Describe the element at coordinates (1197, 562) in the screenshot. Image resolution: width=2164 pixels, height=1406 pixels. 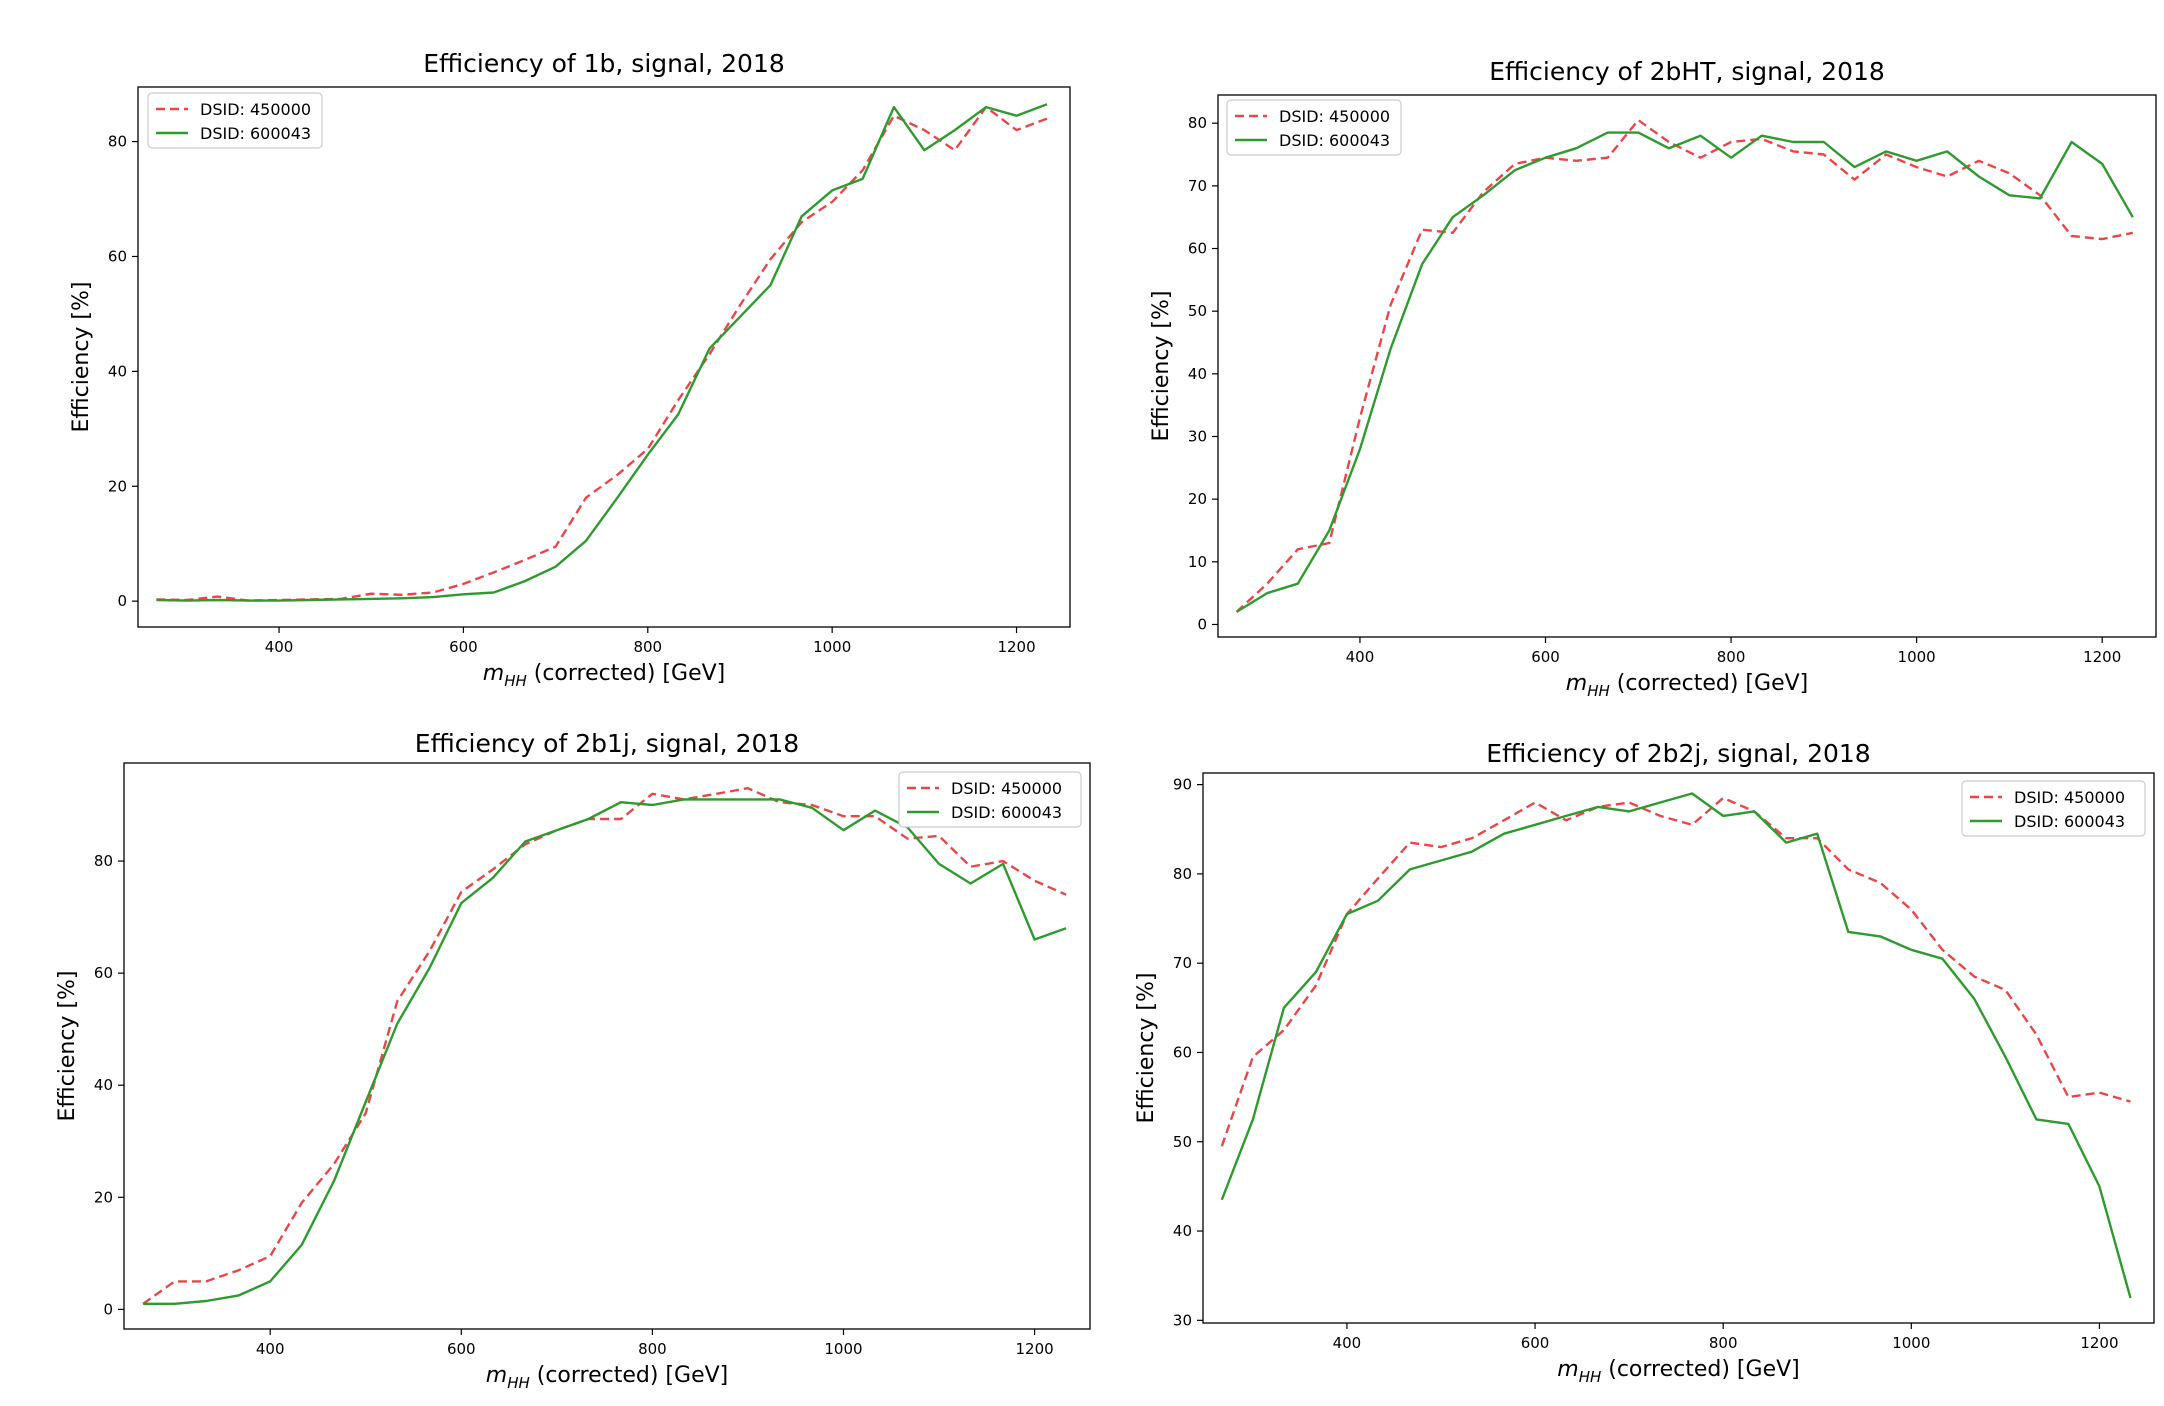
I see `y-tick-label: 10` at that location.